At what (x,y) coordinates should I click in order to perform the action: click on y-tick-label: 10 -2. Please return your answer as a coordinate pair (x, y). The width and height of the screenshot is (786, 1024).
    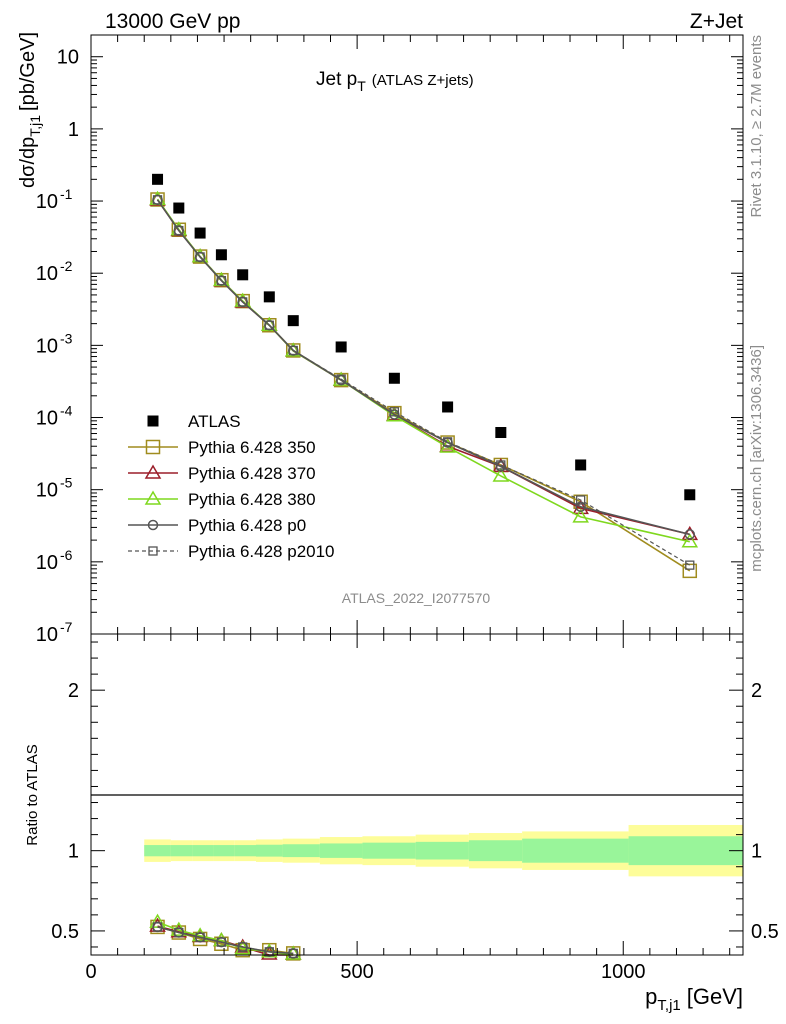
    Looking at the image, I should click on (54, 271).